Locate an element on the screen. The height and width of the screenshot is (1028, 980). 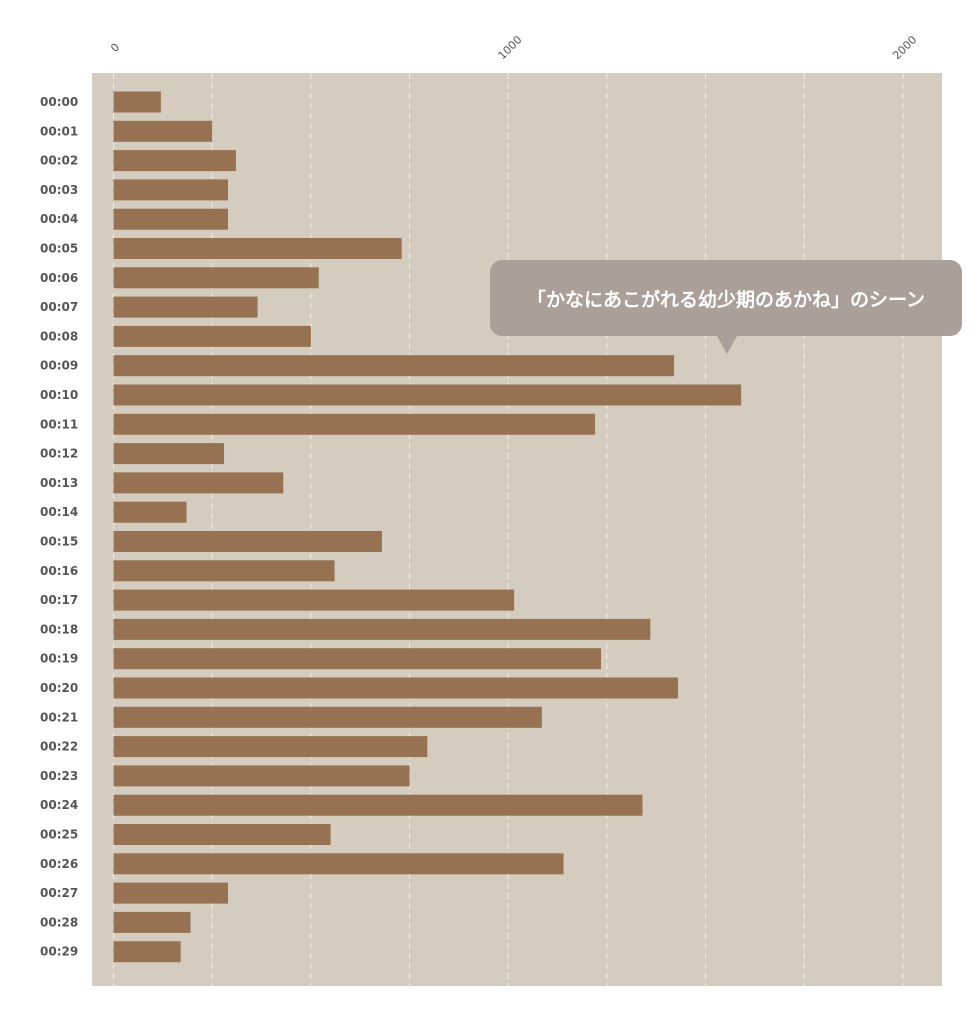
category-label: 00:20 is located at coordinates (59, 688).